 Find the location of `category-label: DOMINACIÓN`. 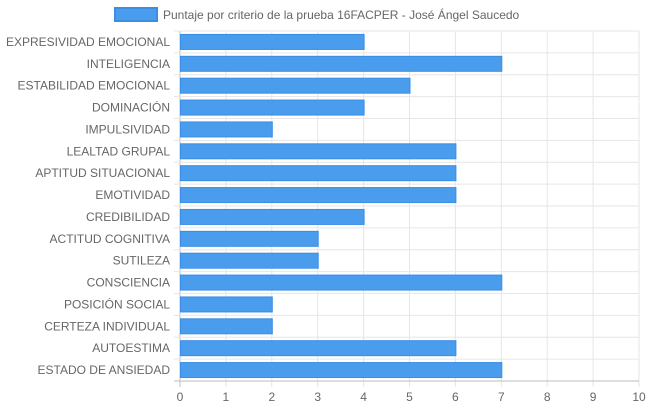

category-label: DOMINACIÓN is located at coordinates (131, 107).